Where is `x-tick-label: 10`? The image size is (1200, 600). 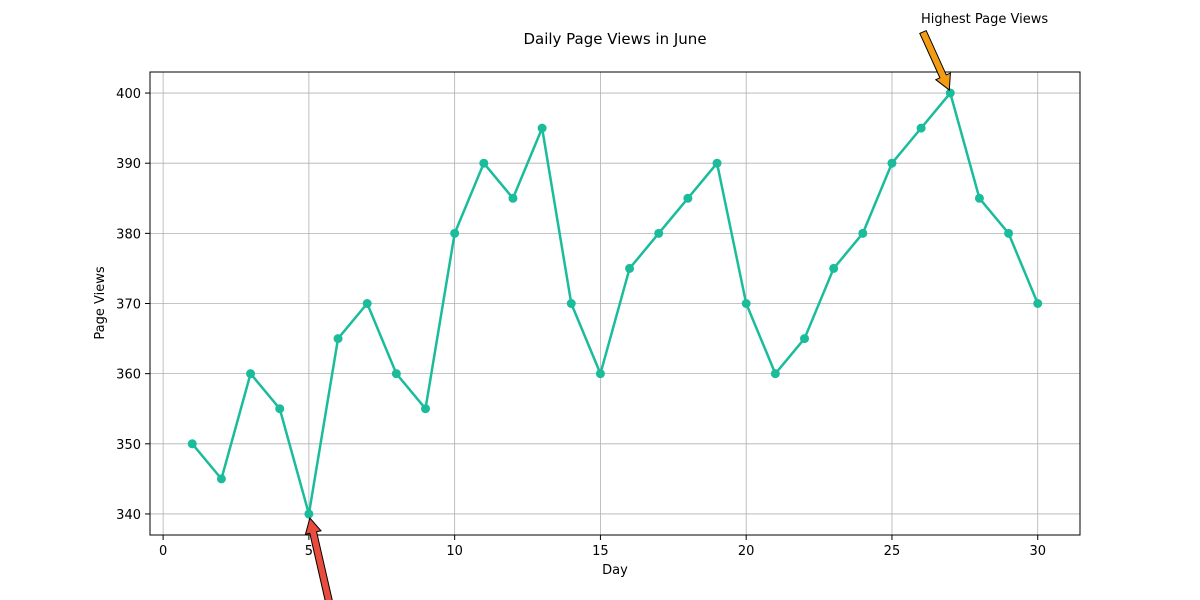
x-tick-label: 10 is located at coordinates (454, 551).